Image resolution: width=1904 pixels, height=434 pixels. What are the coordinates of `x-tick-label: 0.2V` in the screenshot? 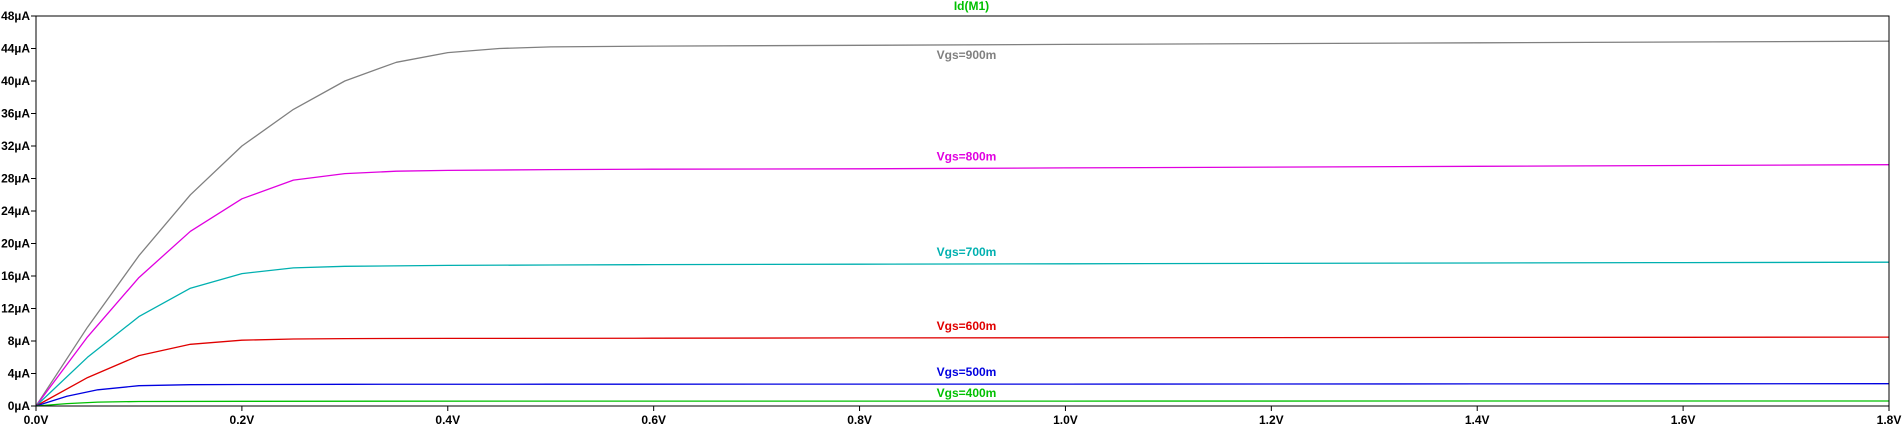 It's located at (242, 420).